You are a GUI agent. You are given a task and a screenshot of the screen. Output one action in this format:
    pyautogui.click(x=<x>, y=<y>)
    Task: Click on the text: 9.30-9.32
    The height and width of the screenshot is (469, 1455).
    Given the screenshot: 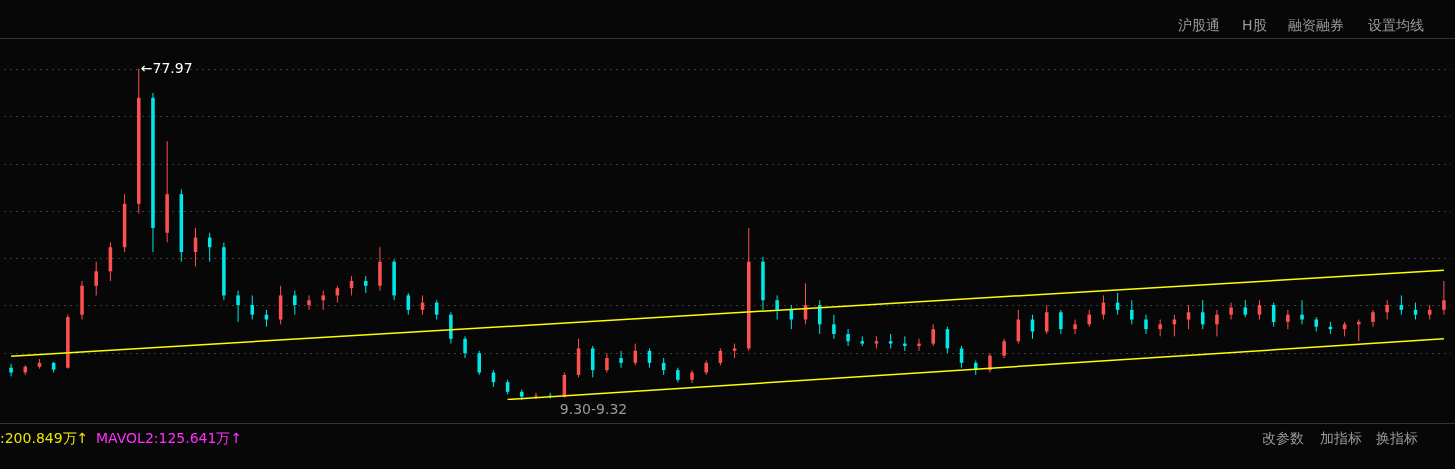 What is the action you would take?
    pyautogui.click(x=593, y=408)
    